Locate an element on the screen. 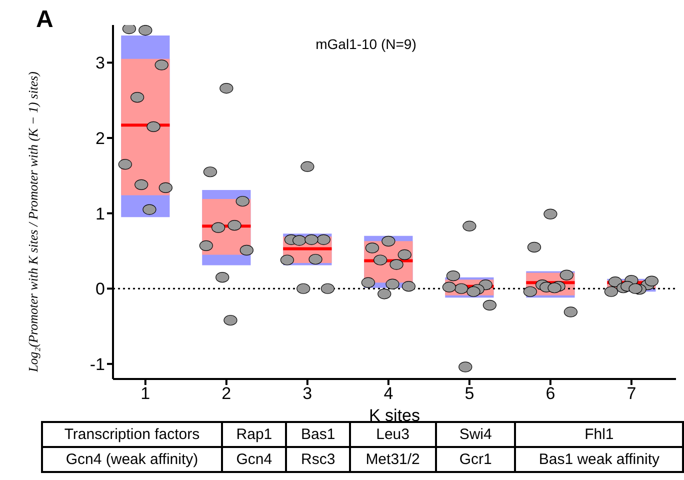 The height and width of the screenshot is (480, 684). x-tick-label: 6 is located at coordinates (551, 394).